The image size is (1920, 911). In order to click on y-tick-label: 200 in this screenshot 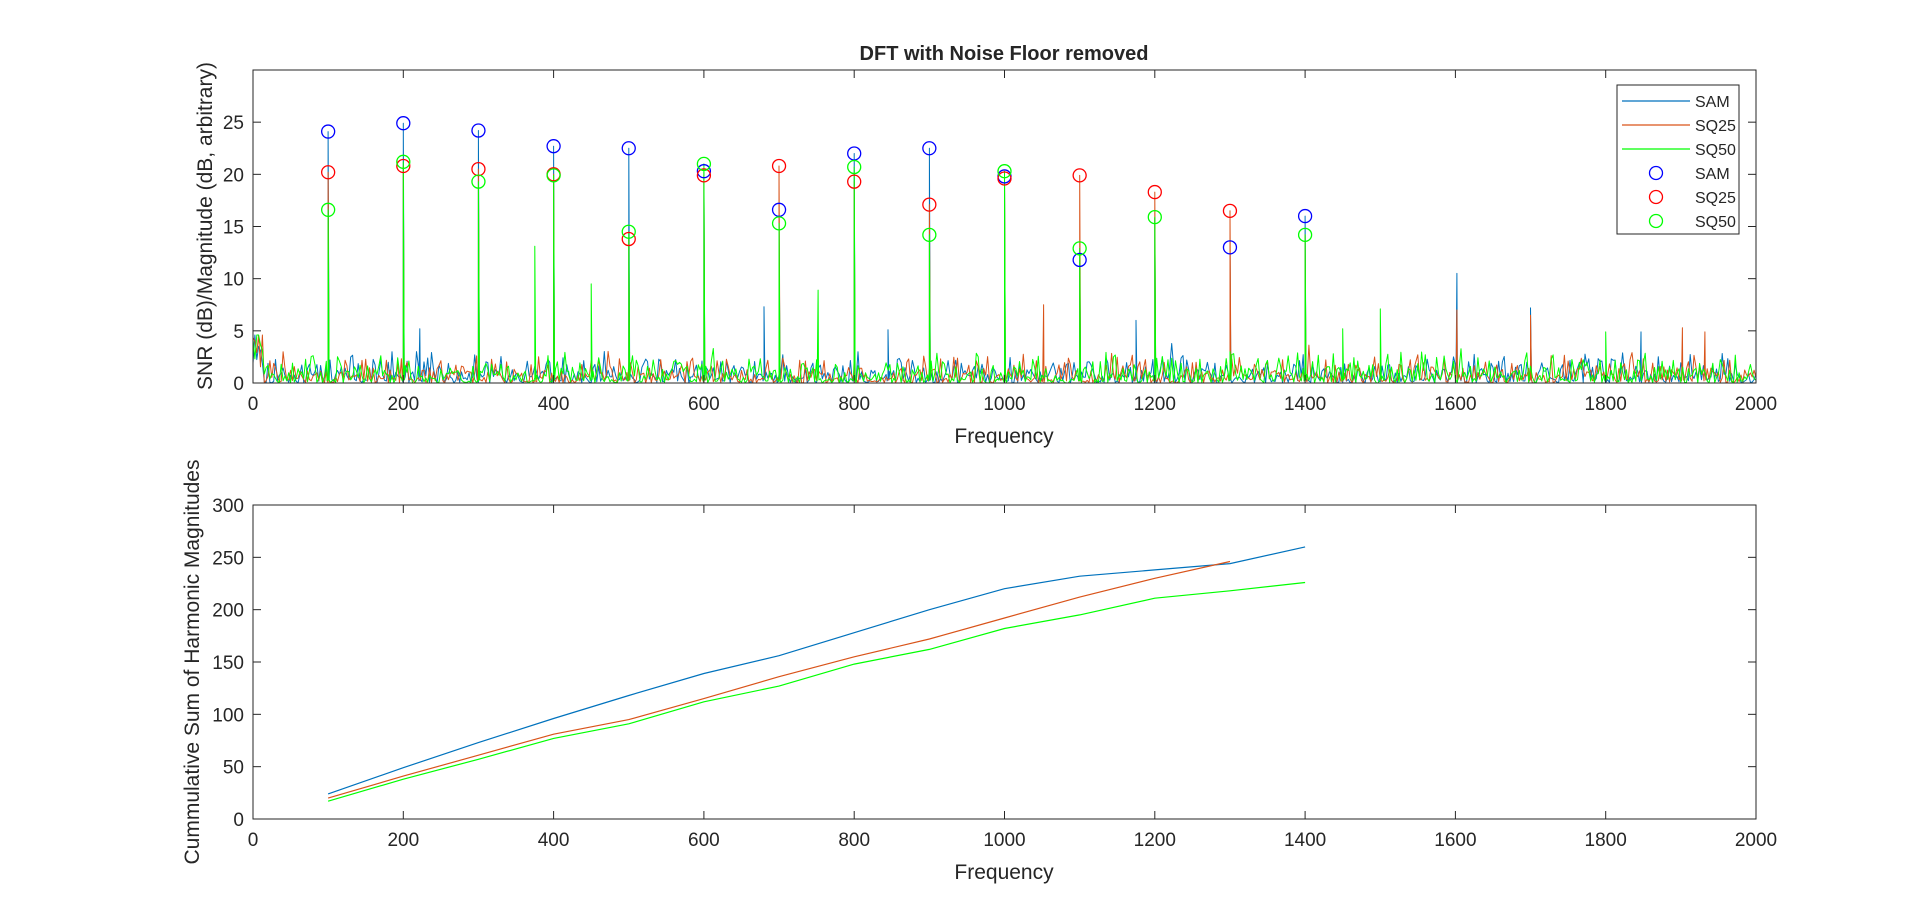, I will do `click(228, 611)`.